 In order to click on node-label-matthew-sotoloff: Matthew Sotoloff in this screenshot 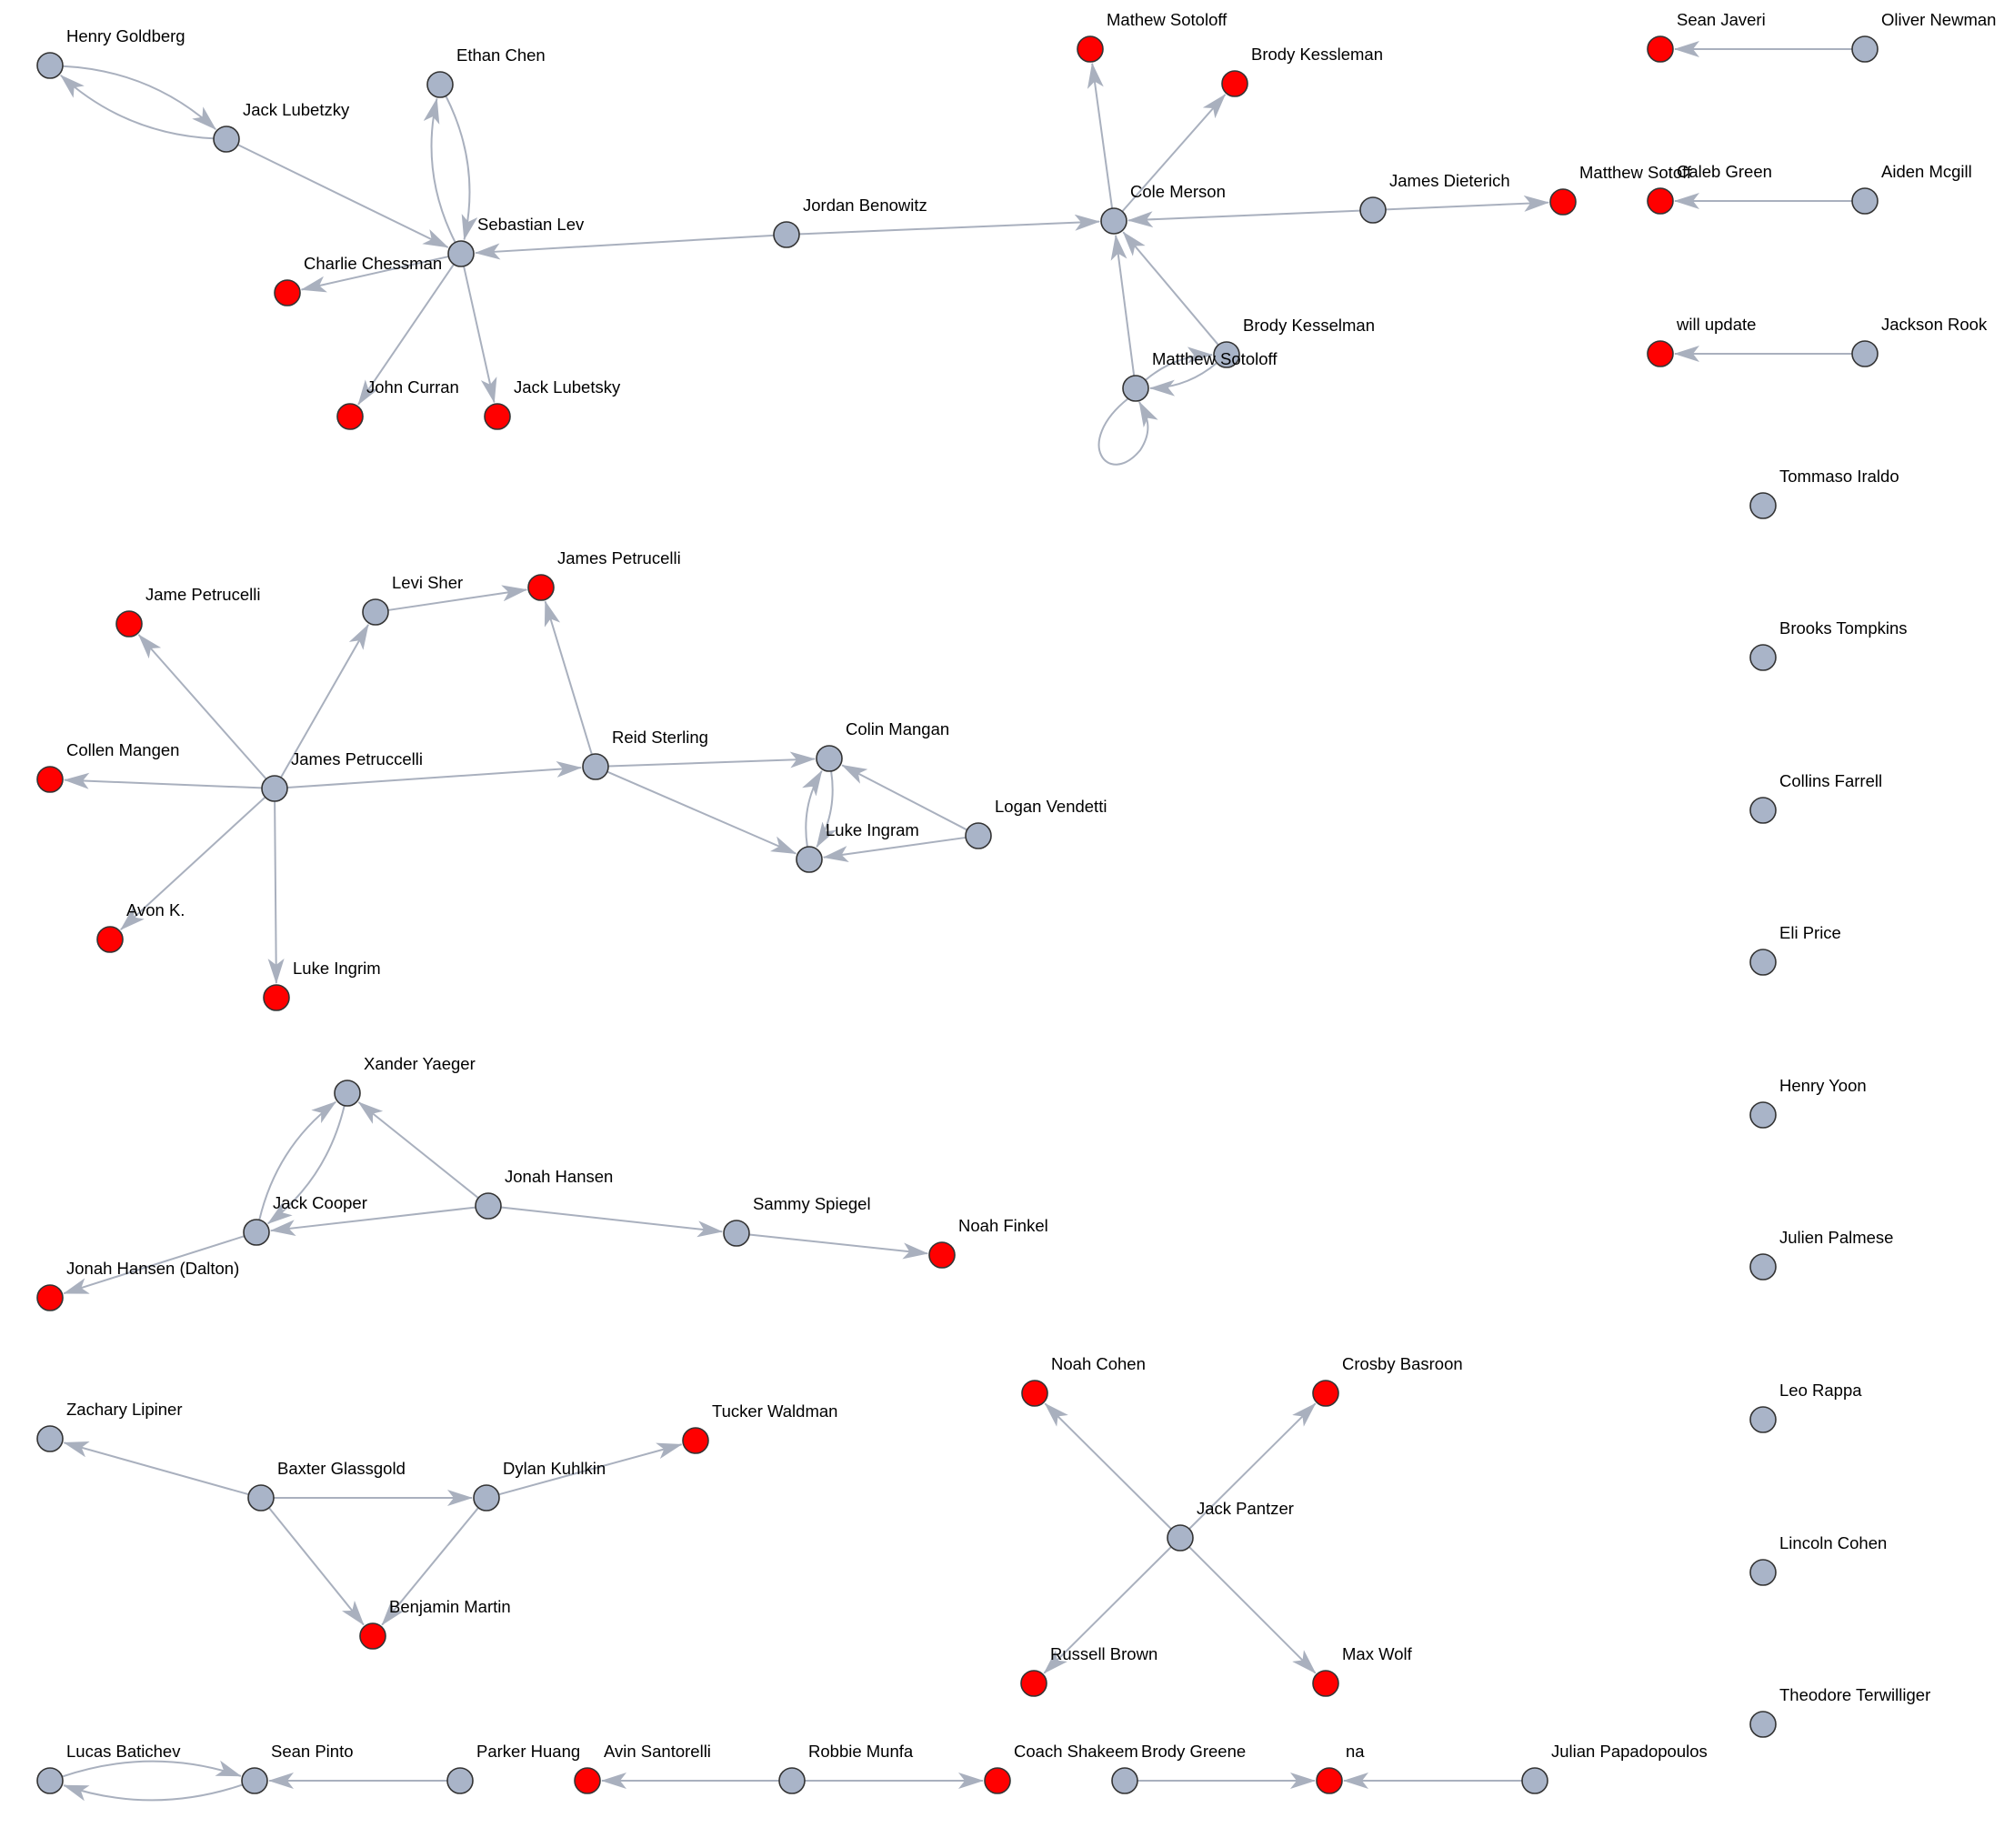, I will do `click(1215, 359)`.